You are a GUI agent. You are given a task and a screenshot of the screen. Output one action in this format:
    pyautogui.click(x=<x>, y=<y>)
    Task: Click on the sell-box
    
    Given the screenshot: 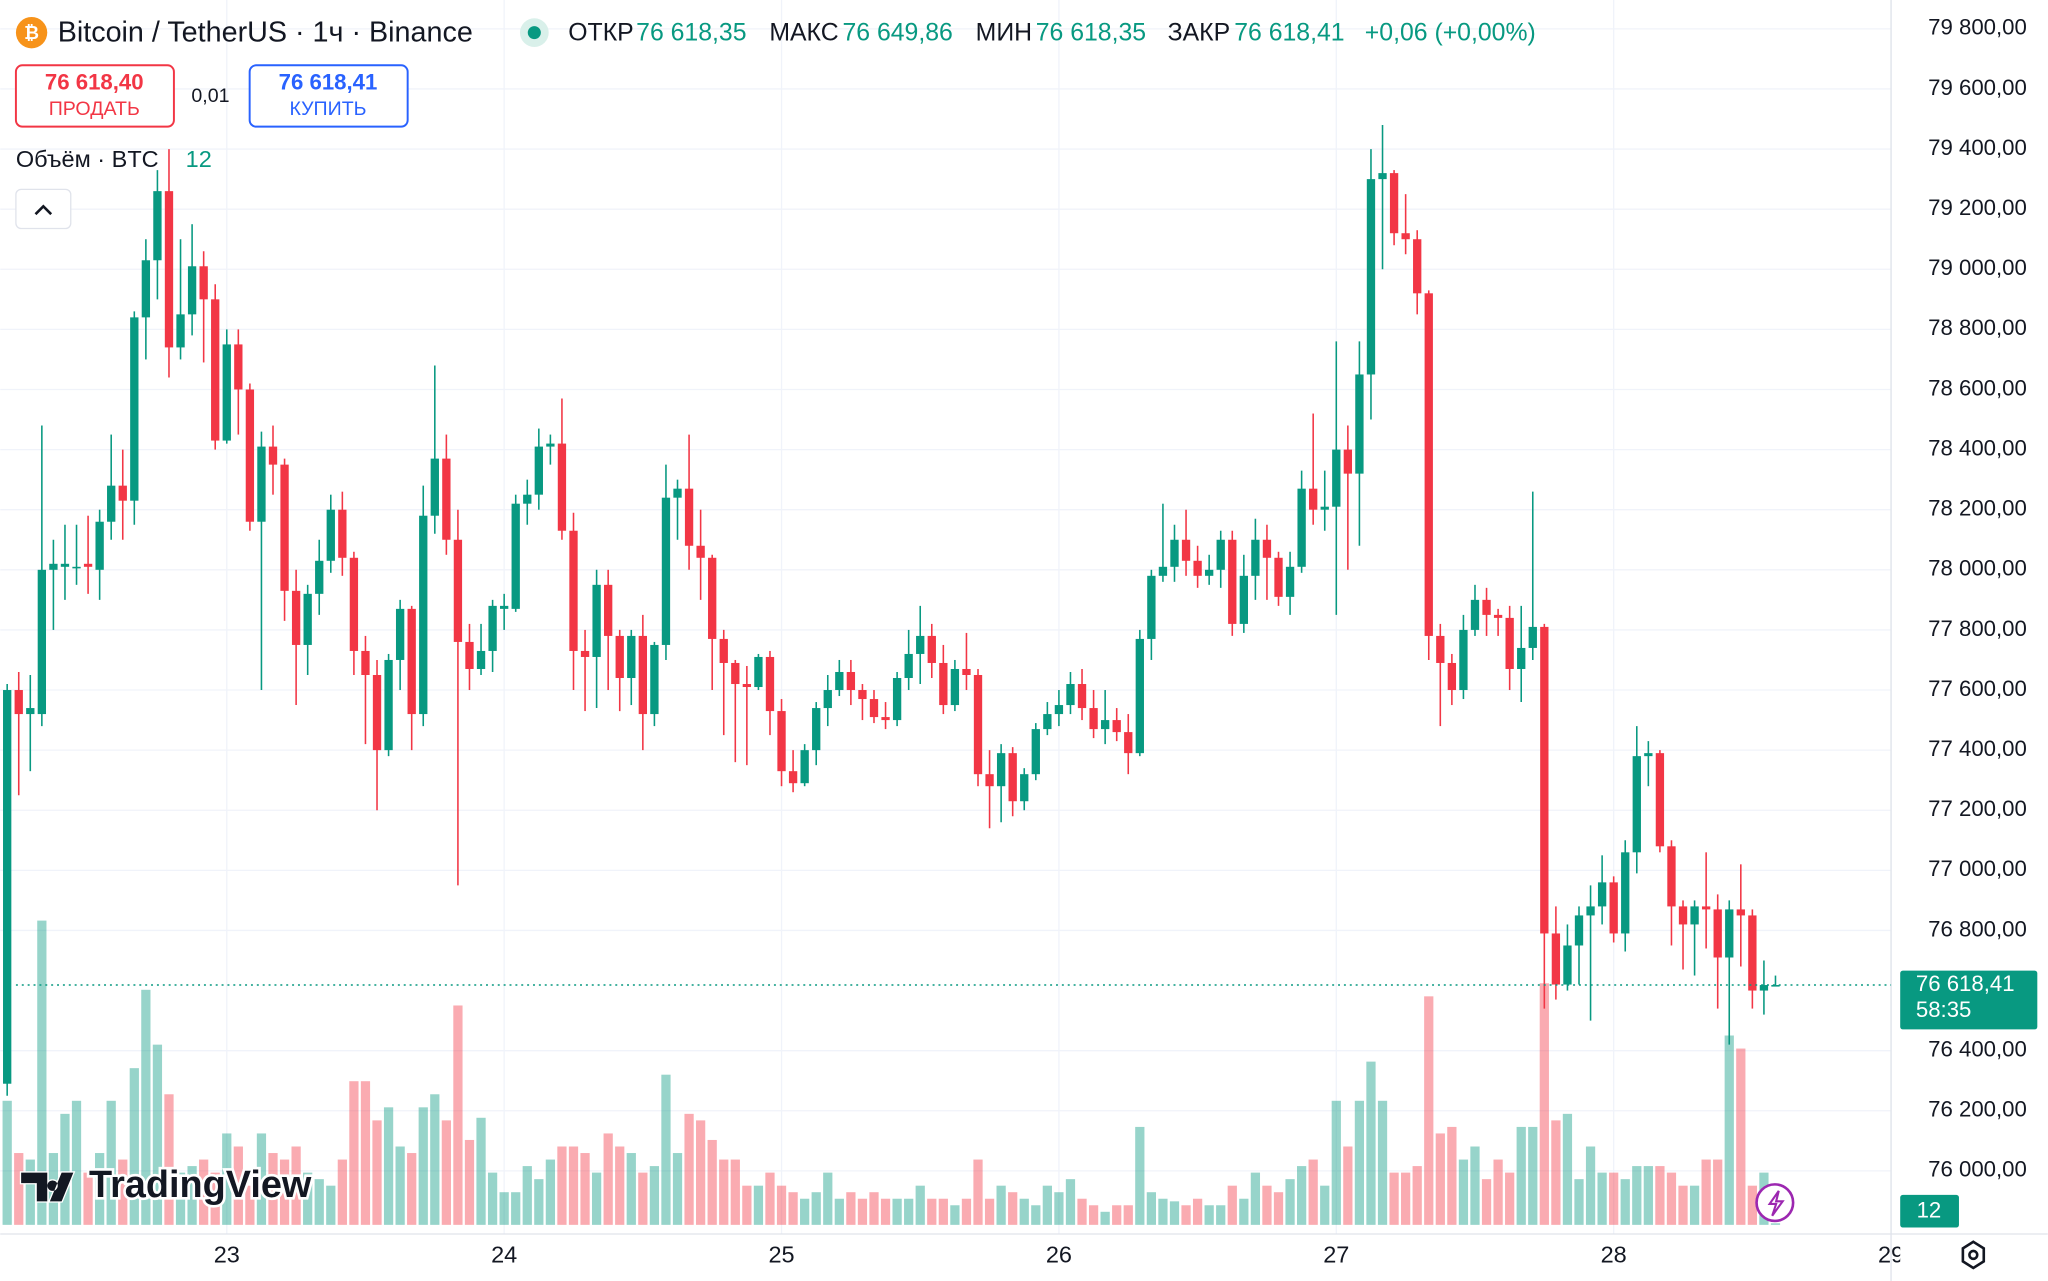 What is the action you would take?
    pyautogui.click(x=94, y=96)
    